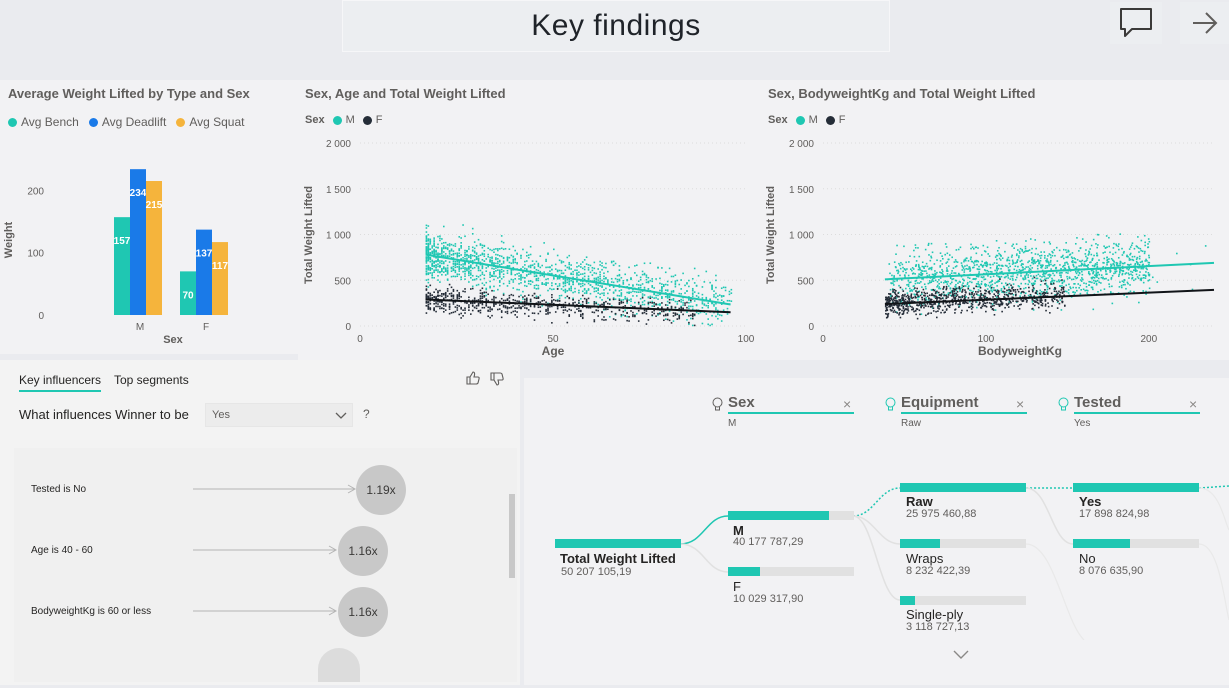  What do you see at coordinates (1087, 558) in the screenshot?
I see `node-tested-no-label: No` at bounding box center [1087, 558].